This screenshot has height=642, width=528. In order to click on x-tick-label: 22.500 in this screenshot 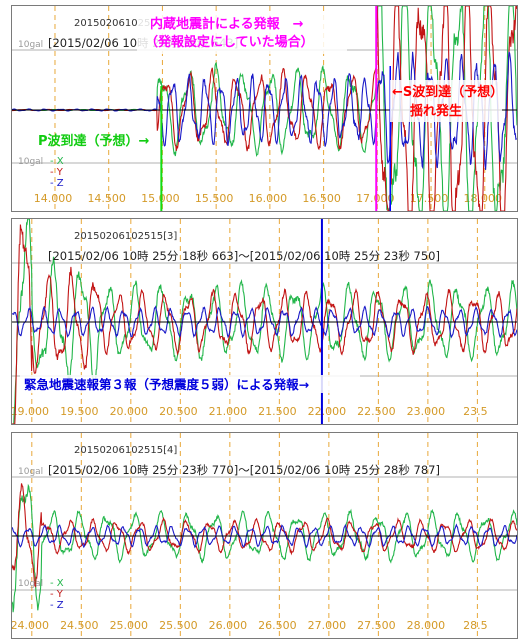, I will do `click(376, 411)`.